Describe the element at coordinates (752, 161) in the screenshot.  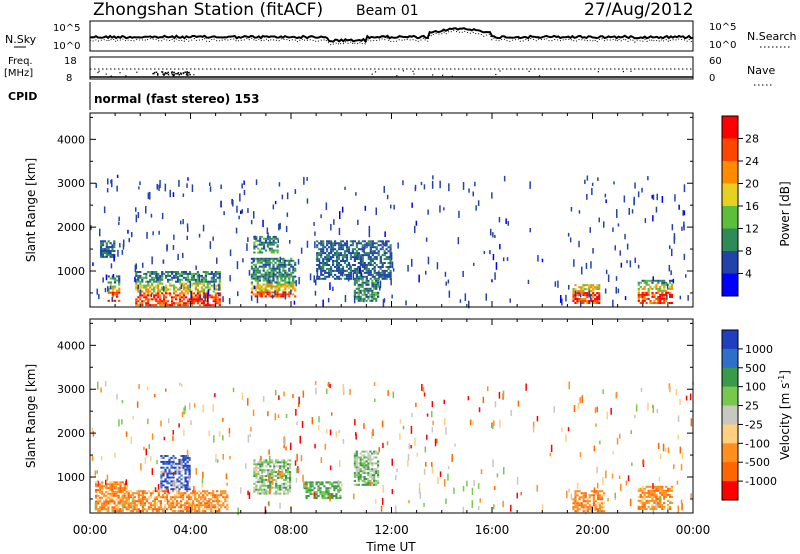
I see `colorbar-tick-label: 24` at that location.